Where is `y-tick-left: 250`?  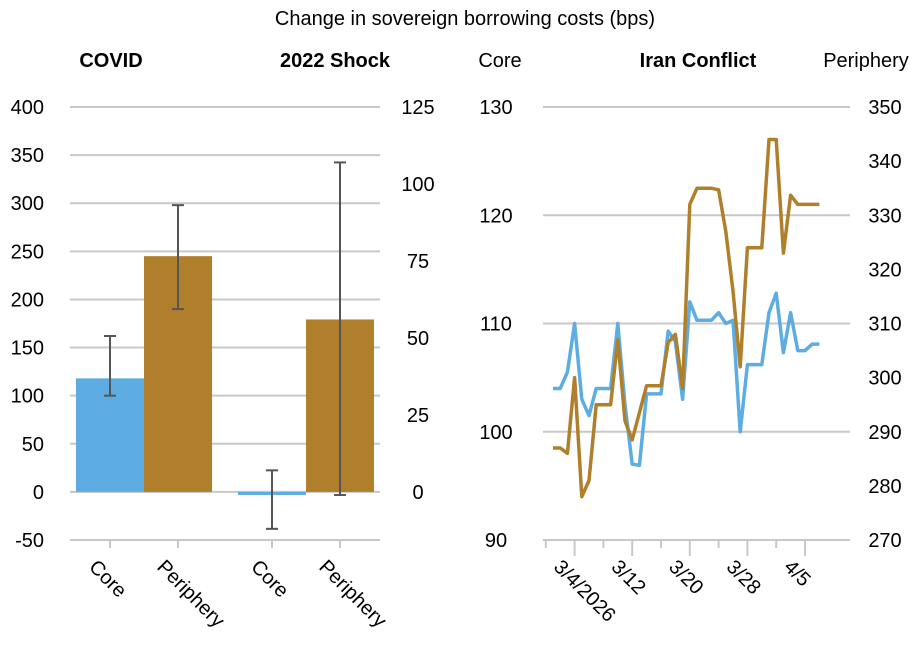
y-tick-left: 250 is located at coordinates (27, 252).